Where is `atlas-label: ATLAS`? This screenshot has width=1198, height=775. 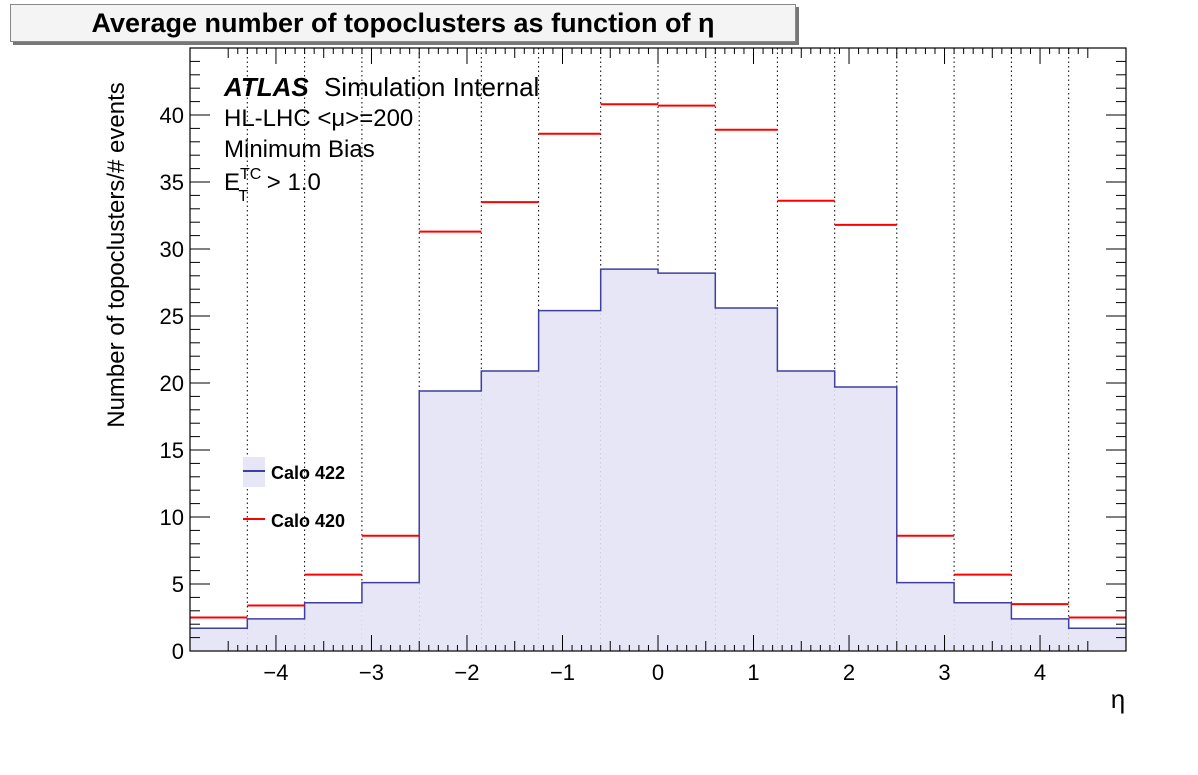
atlas-label: ATLAS is located at coordinates (266, 87).